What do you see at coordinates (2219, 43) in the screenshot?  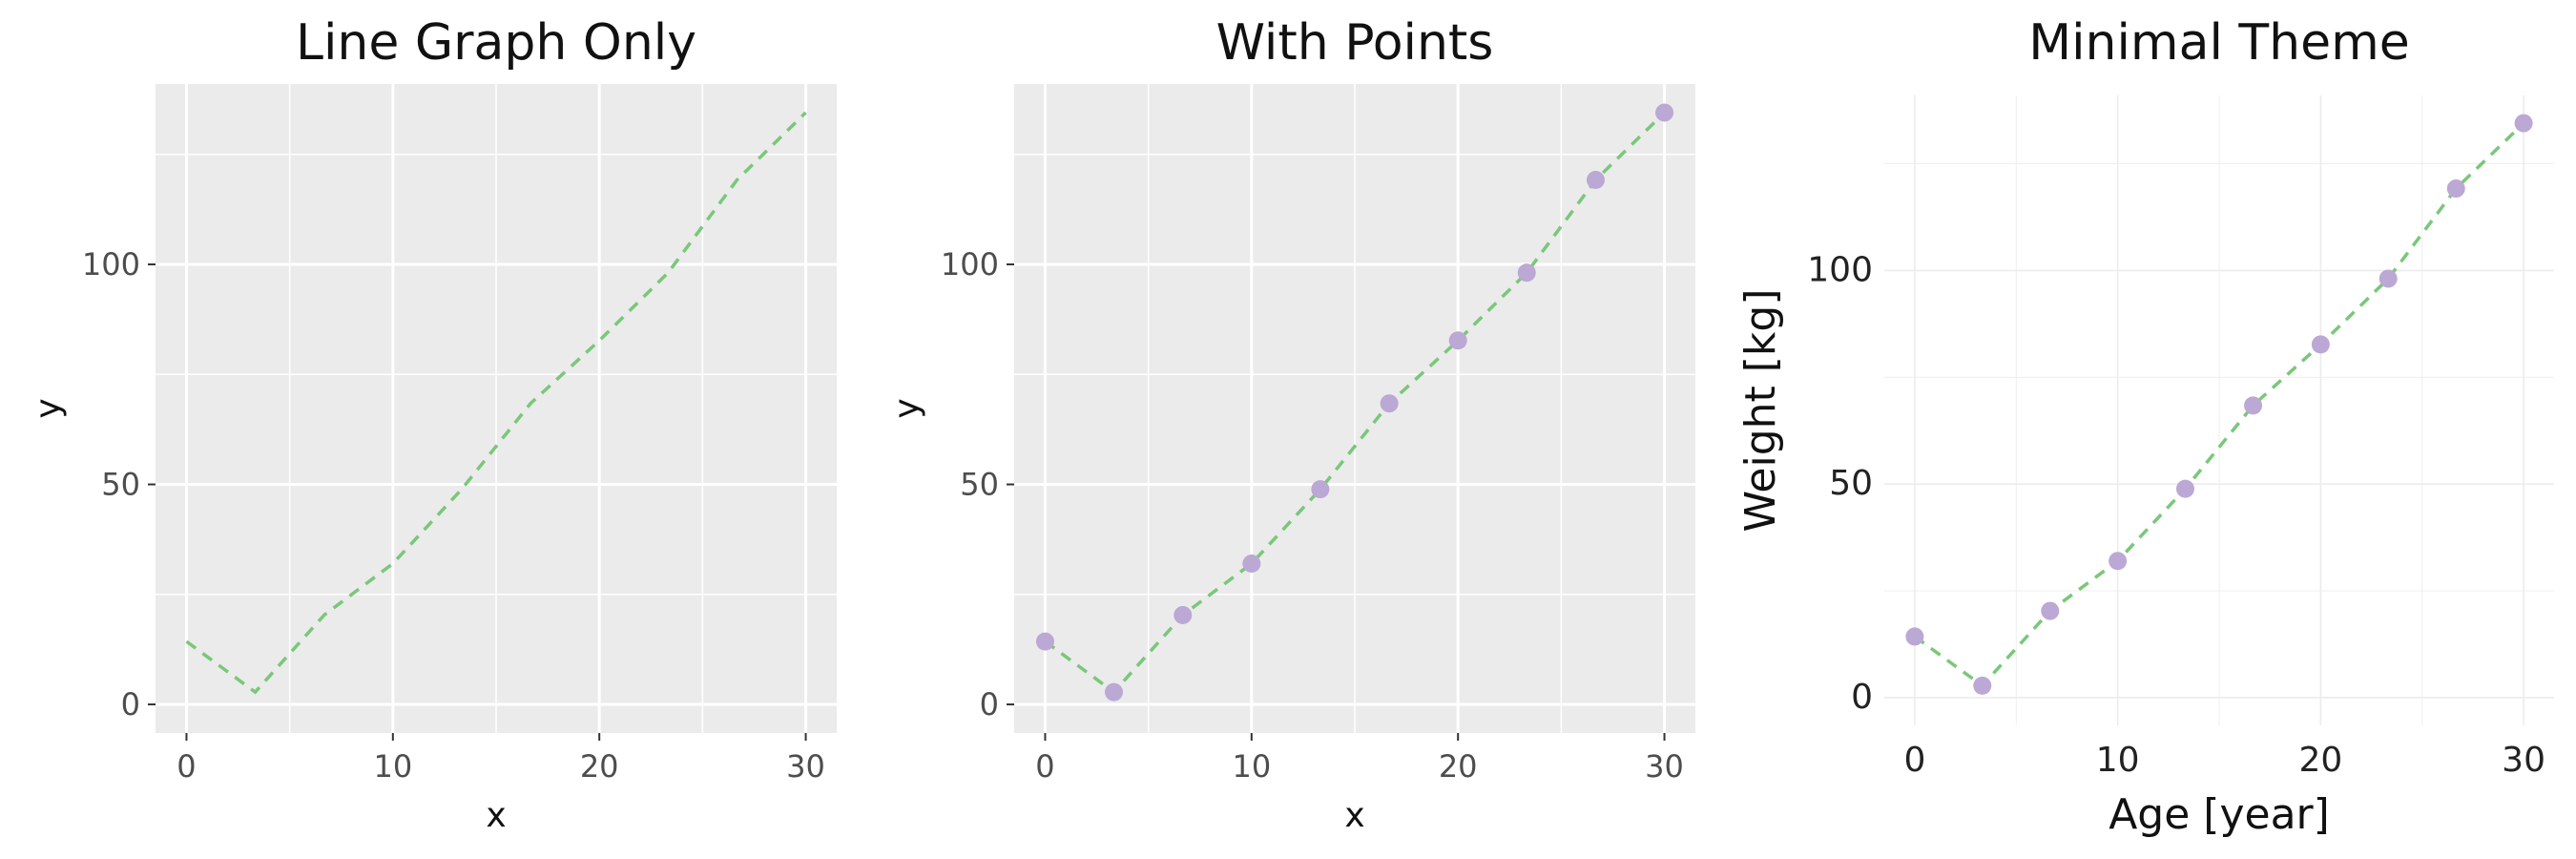 I see `chart-title: Minimal Theme` at bounding box center [2219, 43].